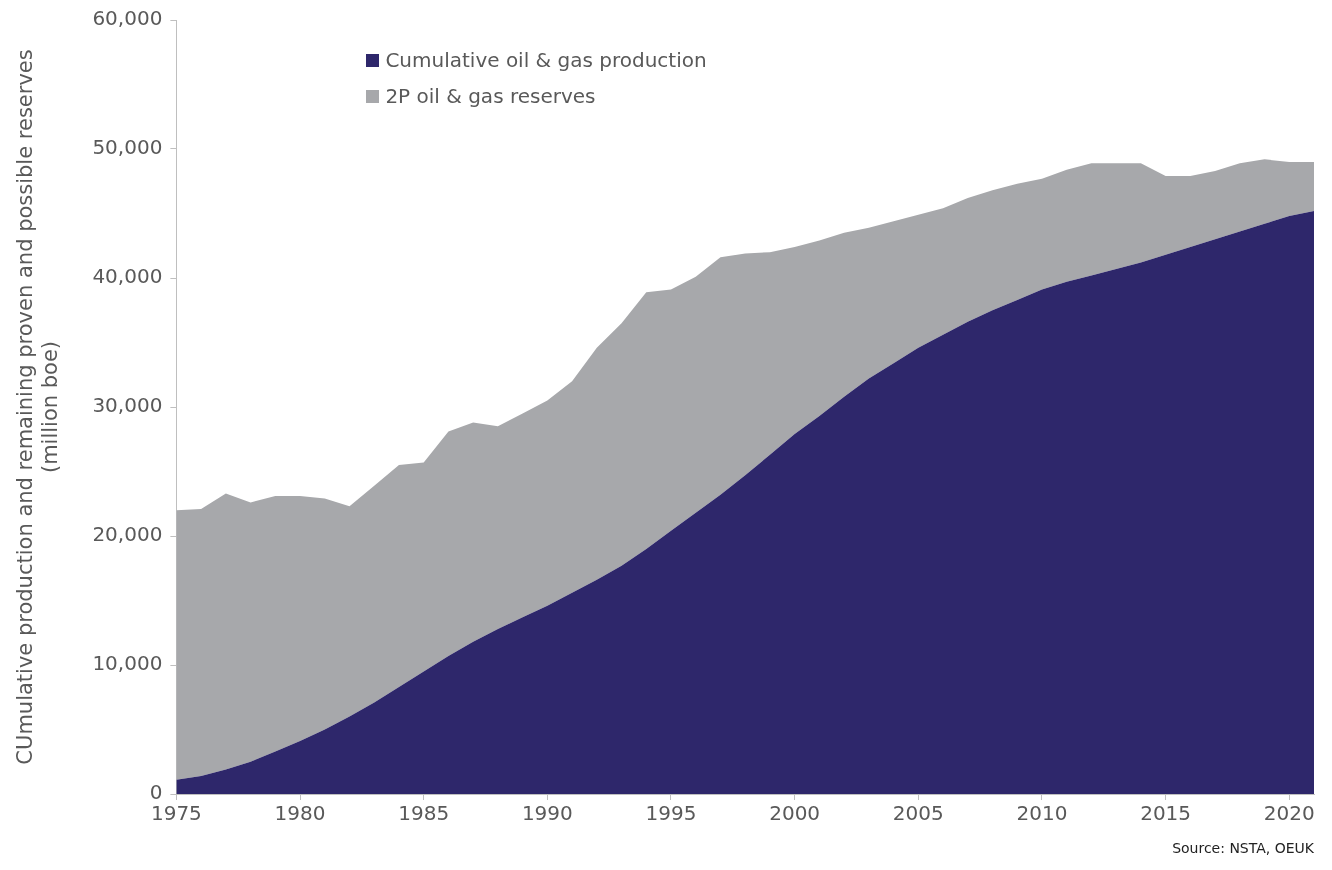 Image resolution: width=1332 pixels, height=870 pixels. Describe the element at coordinates (546, 60) in the screenshot. I see `legend-label: Cumulative oil & gas production` at that location.